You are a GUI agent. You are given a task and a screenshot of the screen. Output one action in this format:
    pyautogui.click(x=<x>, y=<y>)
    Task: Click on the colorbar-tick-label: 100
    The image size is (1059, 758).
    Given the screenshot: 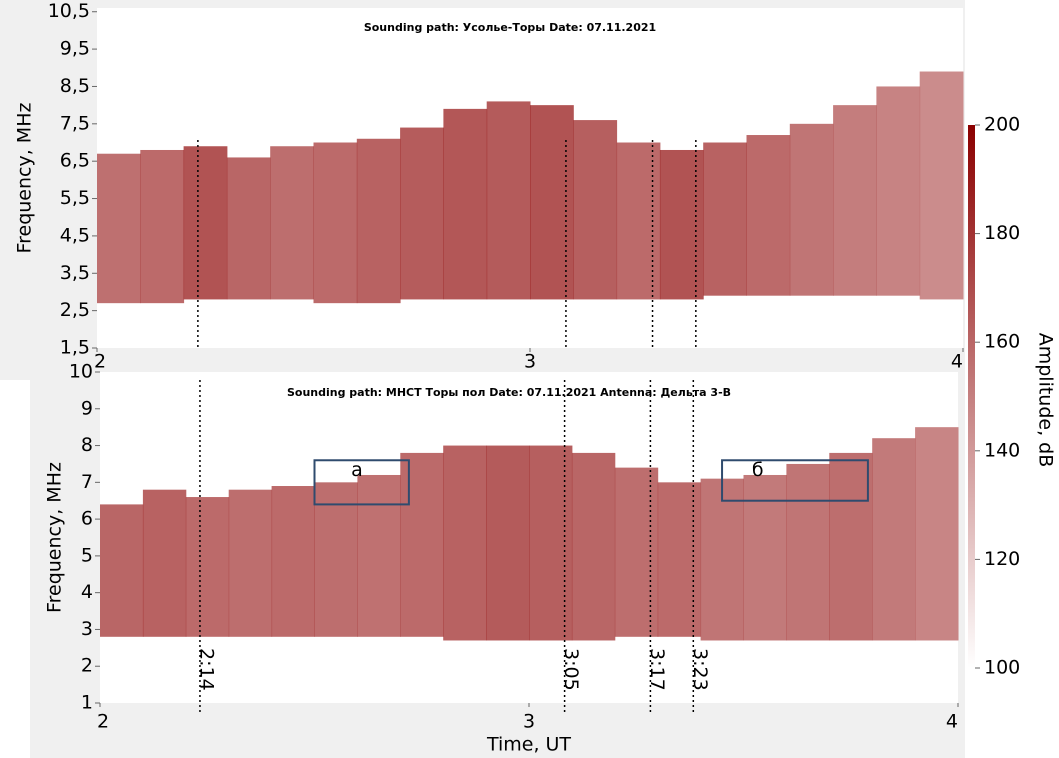 What is the action you would take?
    pyautogui.click(x=1002, y=668)
    